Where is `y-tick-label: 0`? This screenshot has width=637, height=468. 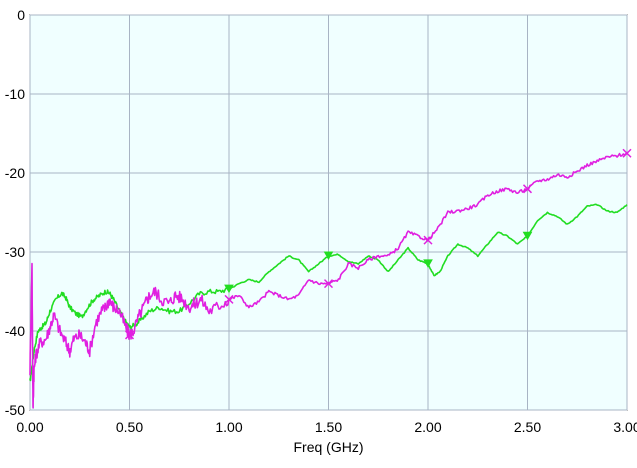 y-tick-label: 0 is located at coordinates (21, 15).